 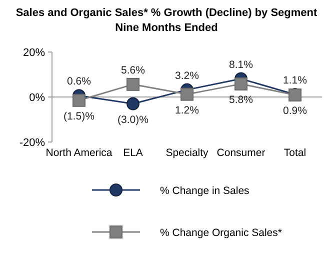 What do you see at coordinates (32, 143) in the screenshot?
I see `y-tick-label: -20%` at bounding box center [32, 143].